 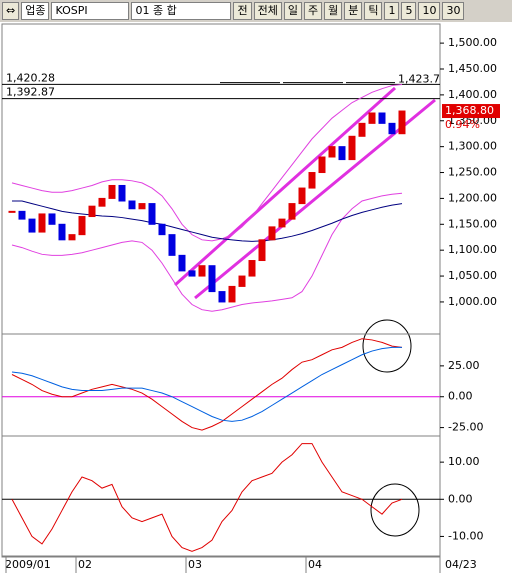 I want to click on toolbar-button: 10, so click(x=429, y=11).